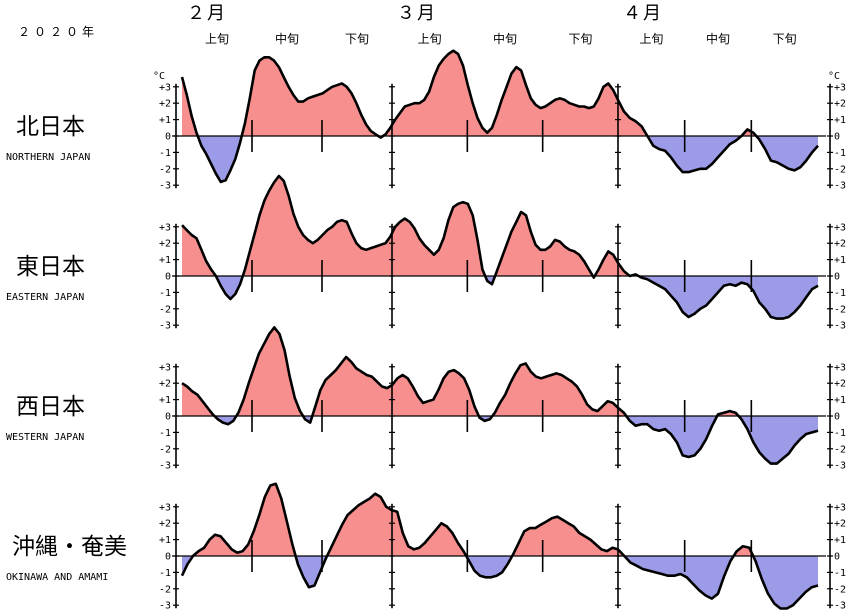 The height and width of the screenshot is (612, 857). I want to click on month-label: ３月, so click(417, 13).